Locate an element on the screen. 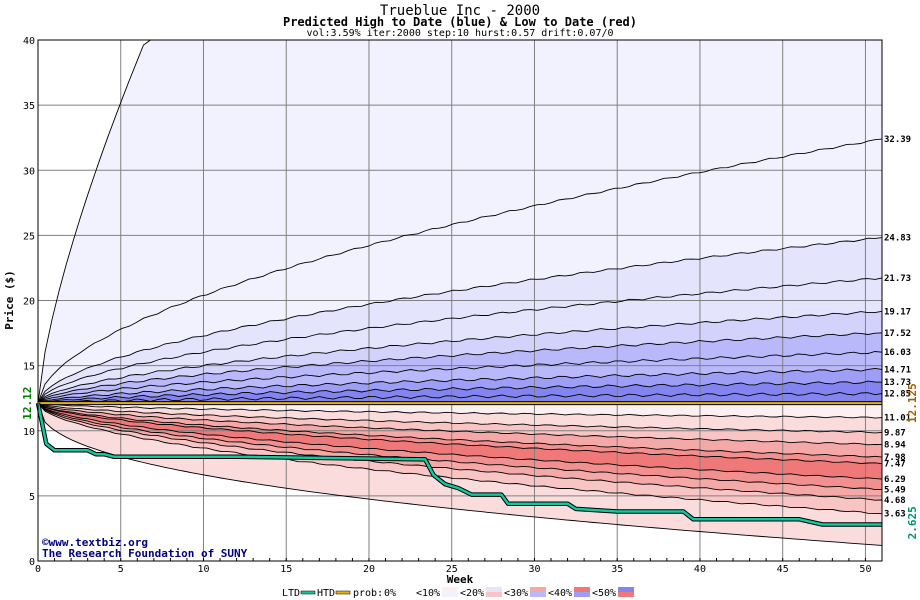 Image resolution: width=920 pixels, height=600 pixels. legend-band-label: <10% is located at coordinates (428, 593).